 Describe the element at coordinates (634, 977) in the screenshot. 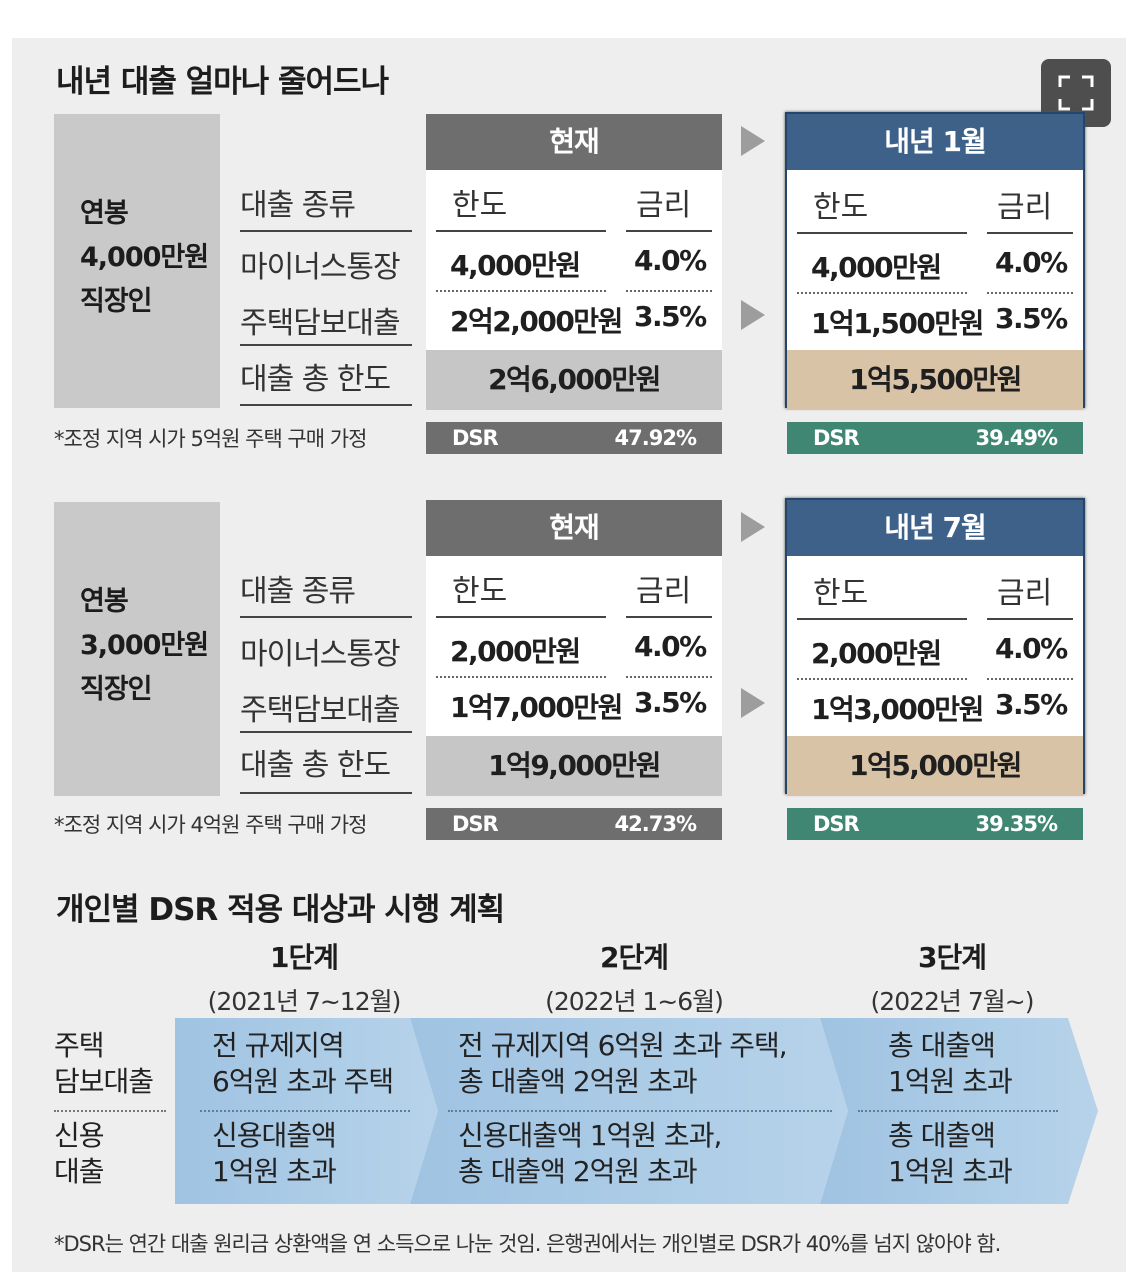

I see `stage-2-header: 2단계 (2022년 1~6월)` at that location.